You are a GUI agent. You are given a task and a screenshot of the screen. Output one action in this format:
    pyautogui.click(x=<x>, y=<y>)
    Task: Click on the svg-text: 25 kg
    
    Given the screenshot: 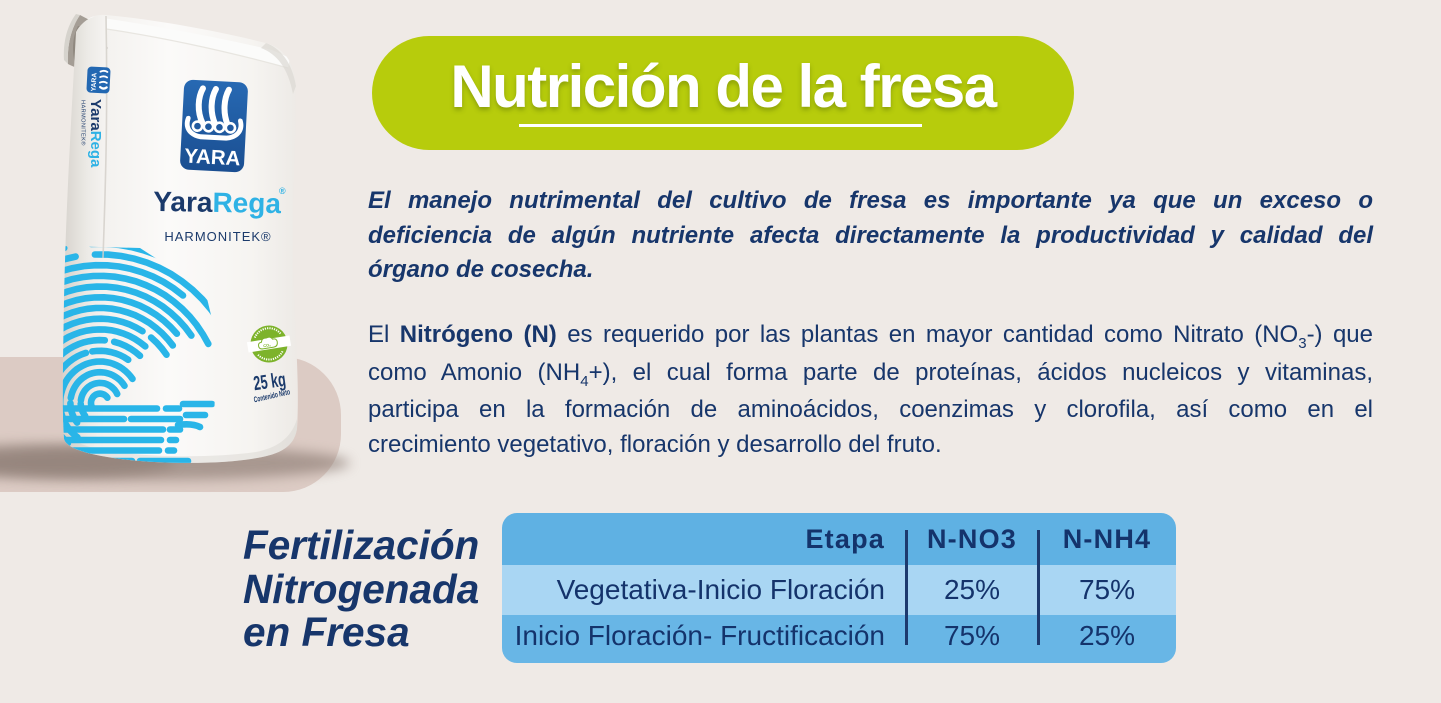 What is the action you would take?
    pyautogui.click(x=269, y=381)
    